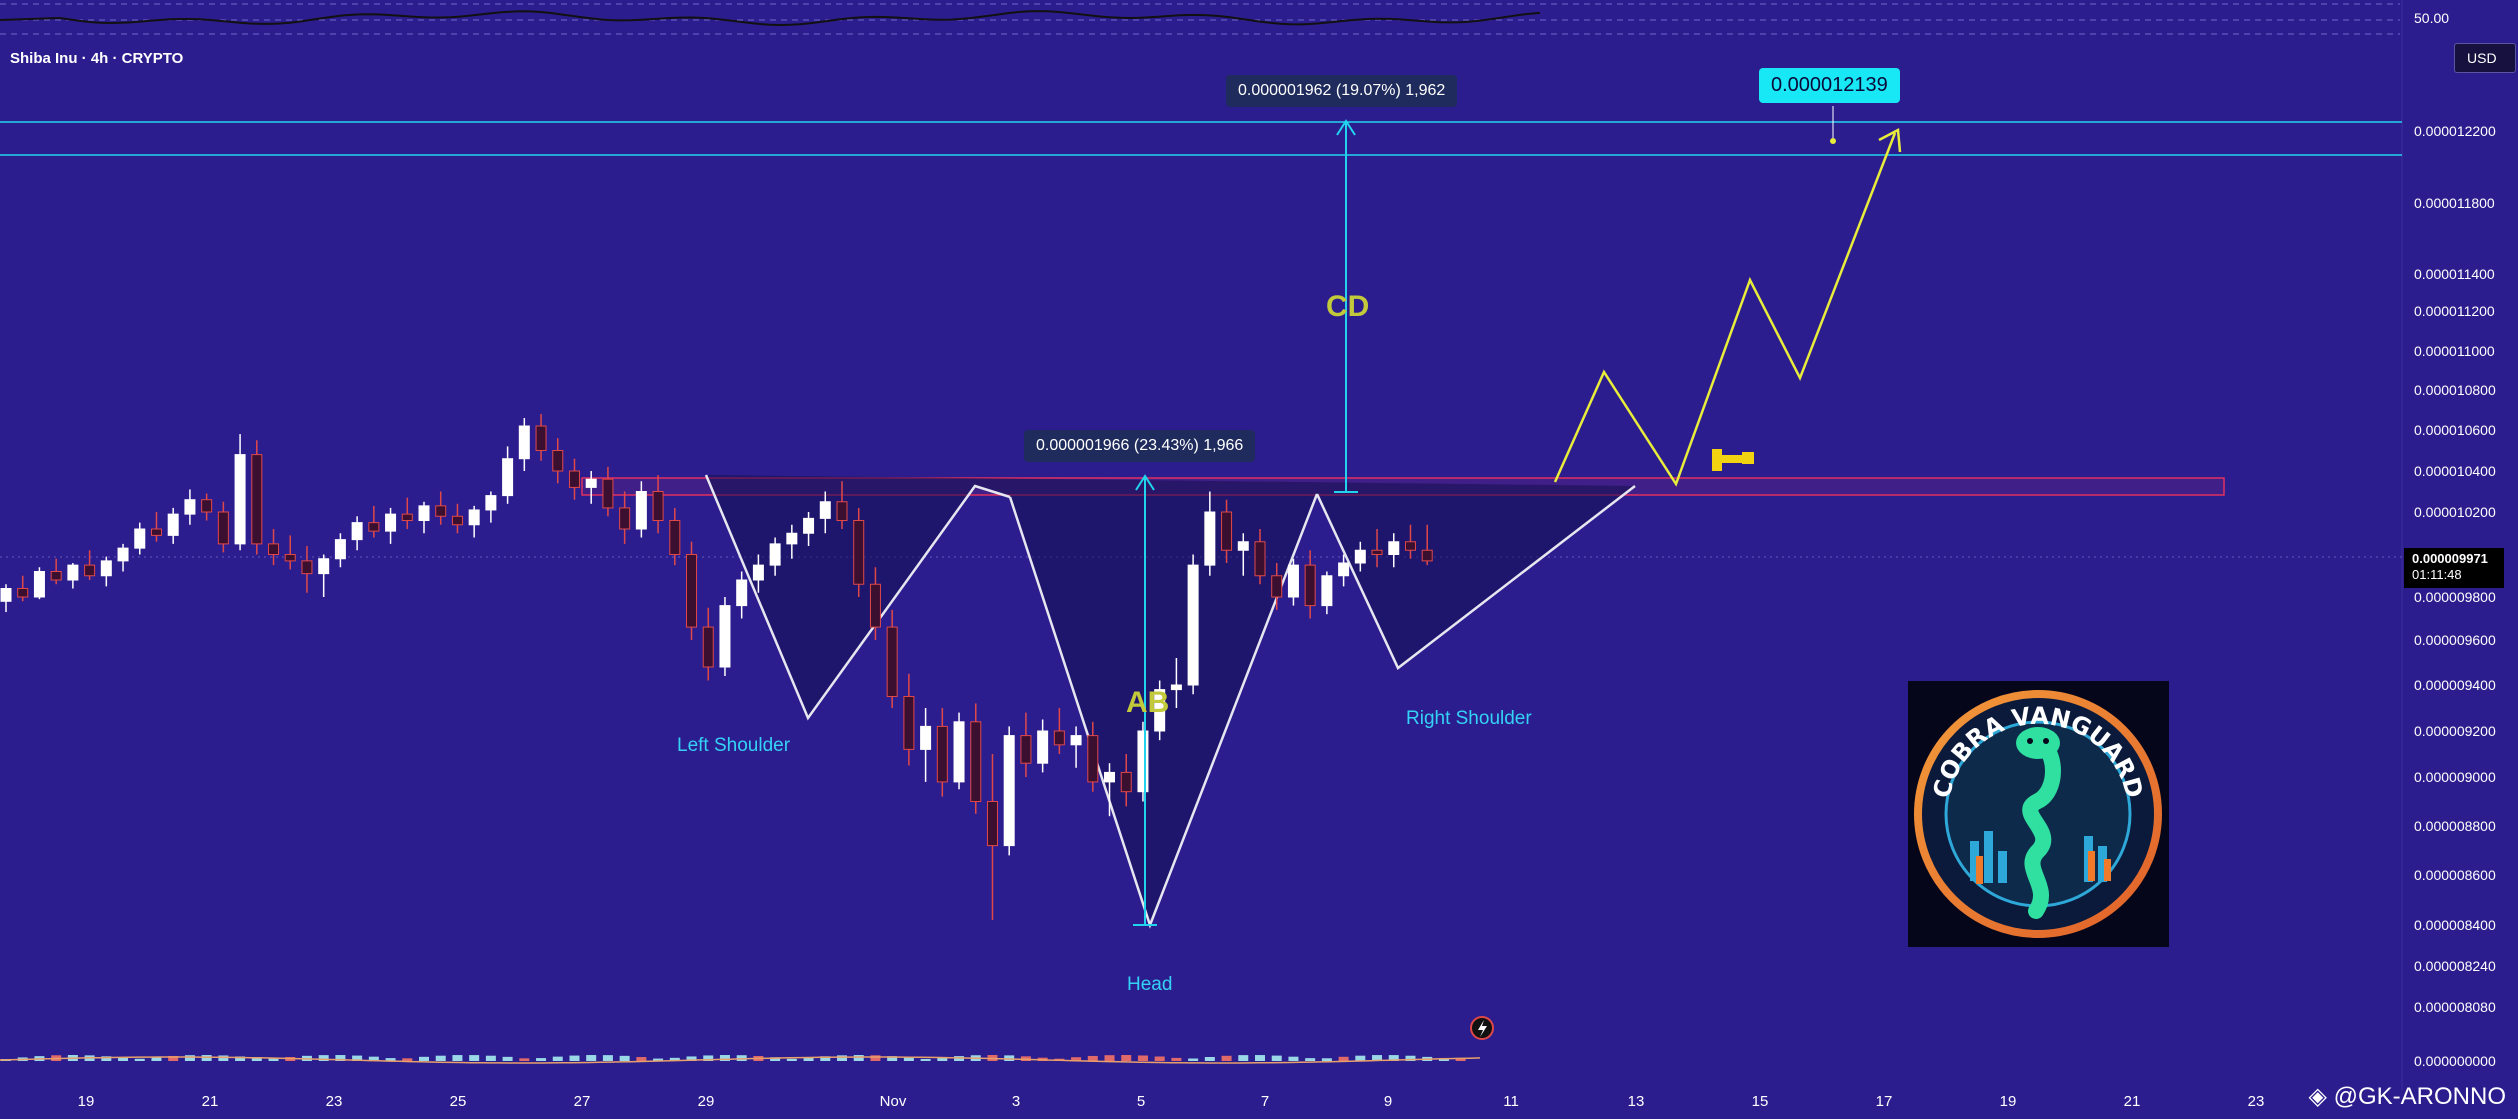 This screenshot has height=1119, width=2518. What do you see at coordinates (2455, 430) in the screenshot?
I see `y-tick-label: 0.000010600` at bounding box center [2455, 430].